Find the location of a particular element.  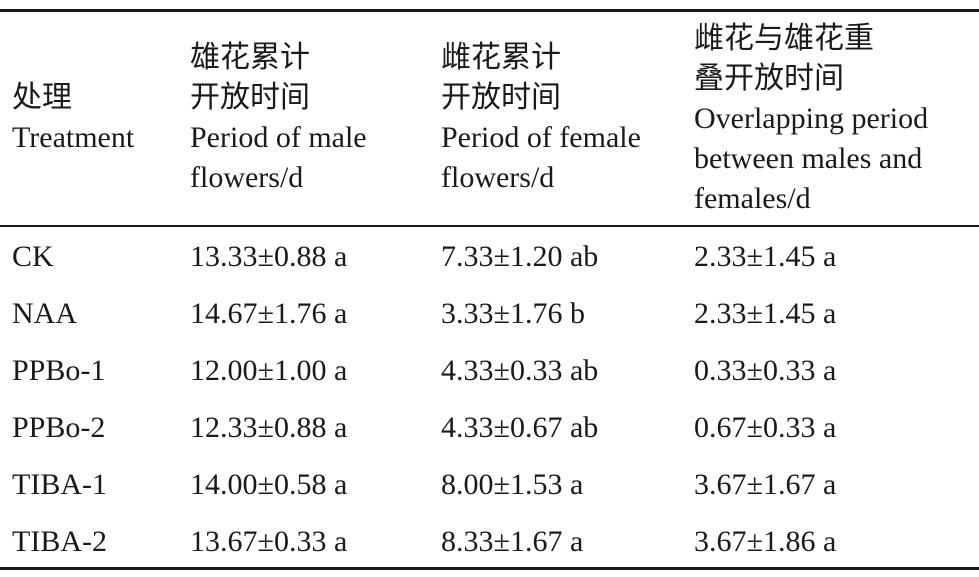

header-line: Period of female is located at coordinates (541, 137).